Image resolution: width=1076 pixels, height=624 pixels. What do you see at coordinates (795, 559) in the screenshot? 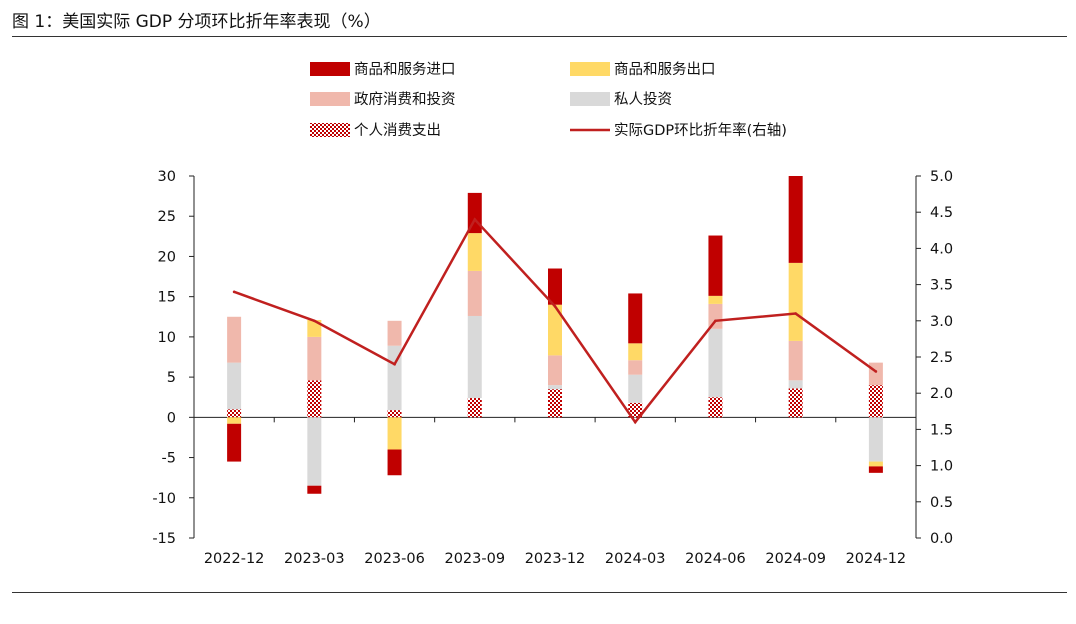
I see `x-tick-label: 2024-09` at bounding box center [795, 559].